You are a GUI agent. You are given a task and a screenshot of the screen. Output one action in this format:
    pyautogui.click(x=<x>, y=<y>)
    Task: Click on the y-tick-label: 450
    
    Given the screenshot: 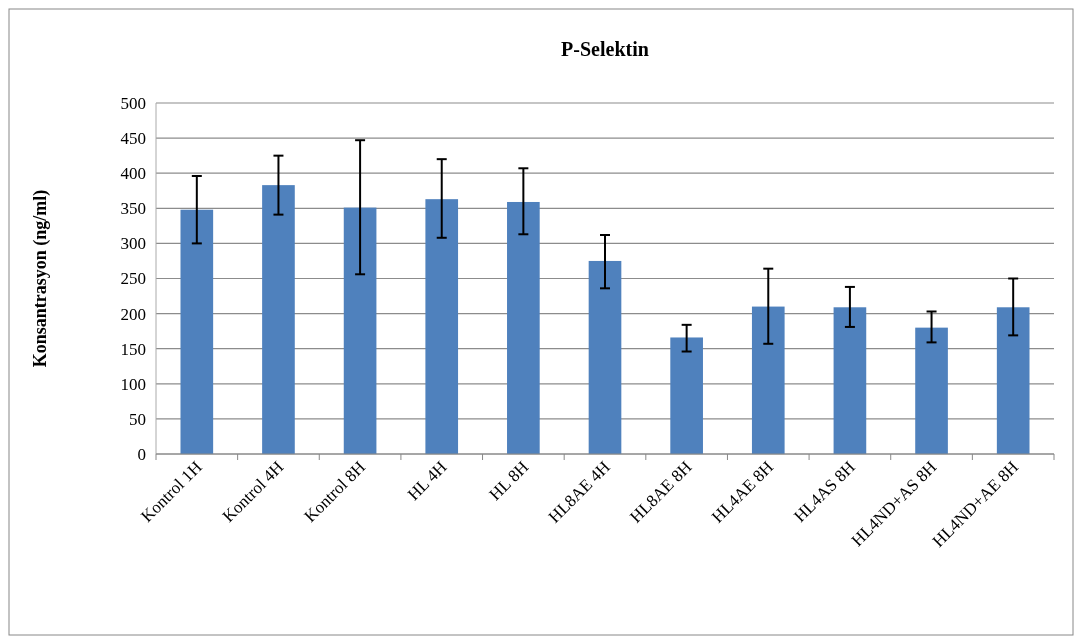 What is the action you would take?
    pyautogui.click(x=133, y=139)
    